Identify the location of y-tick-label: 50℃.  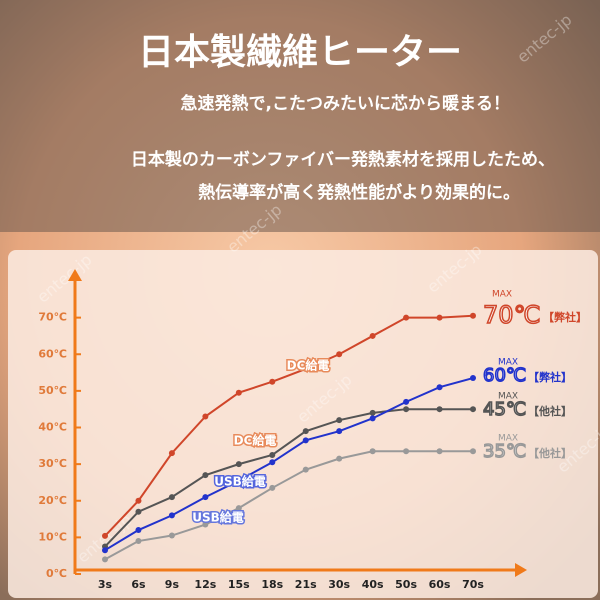
(52, 390).